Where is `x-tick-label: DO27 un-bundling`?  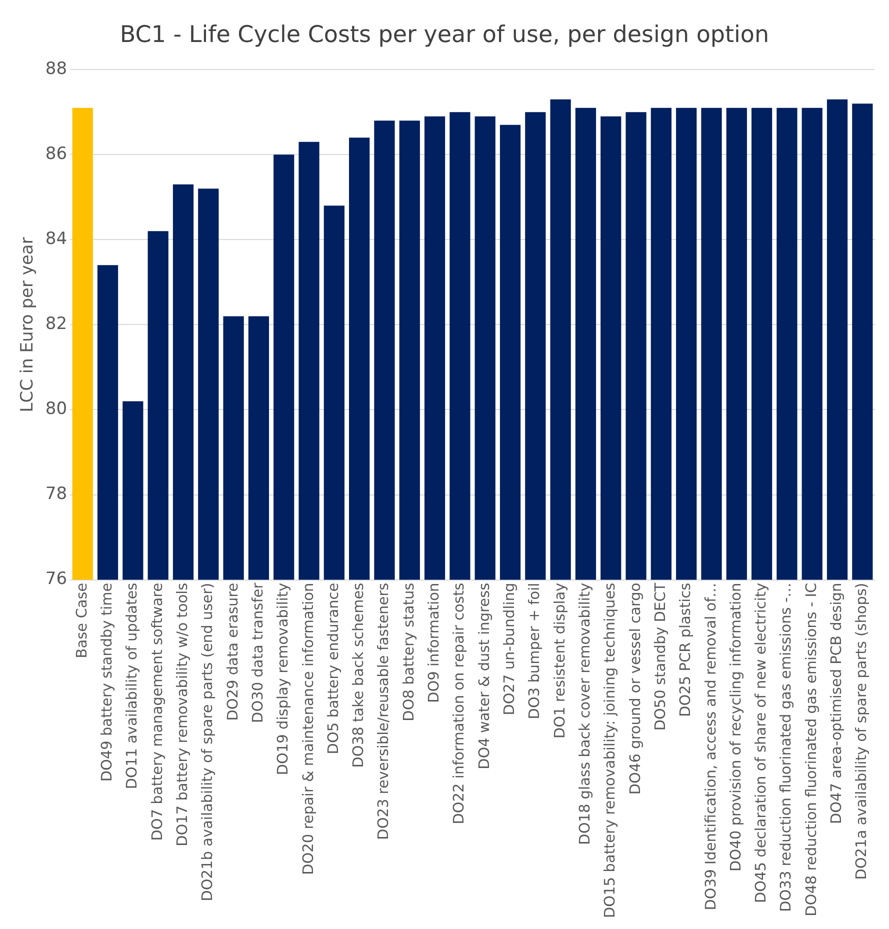 x-tick-label: DO27 un-bundling is located at coordinates (510, 649).